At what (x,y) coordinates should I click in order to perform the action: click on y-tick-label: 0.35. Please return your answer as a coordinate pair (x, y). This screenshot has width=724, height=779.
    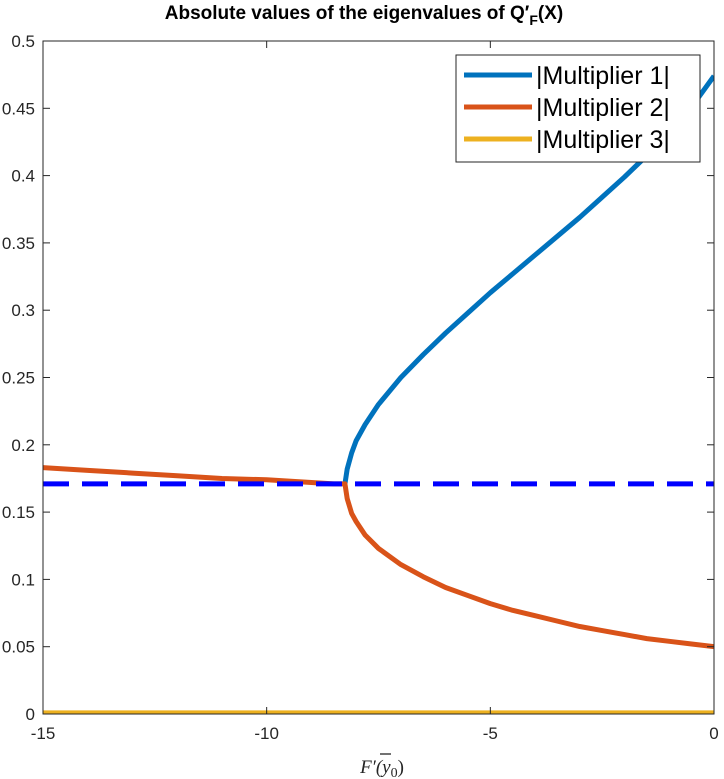
    Looking at the image, I should click on (18, 243).